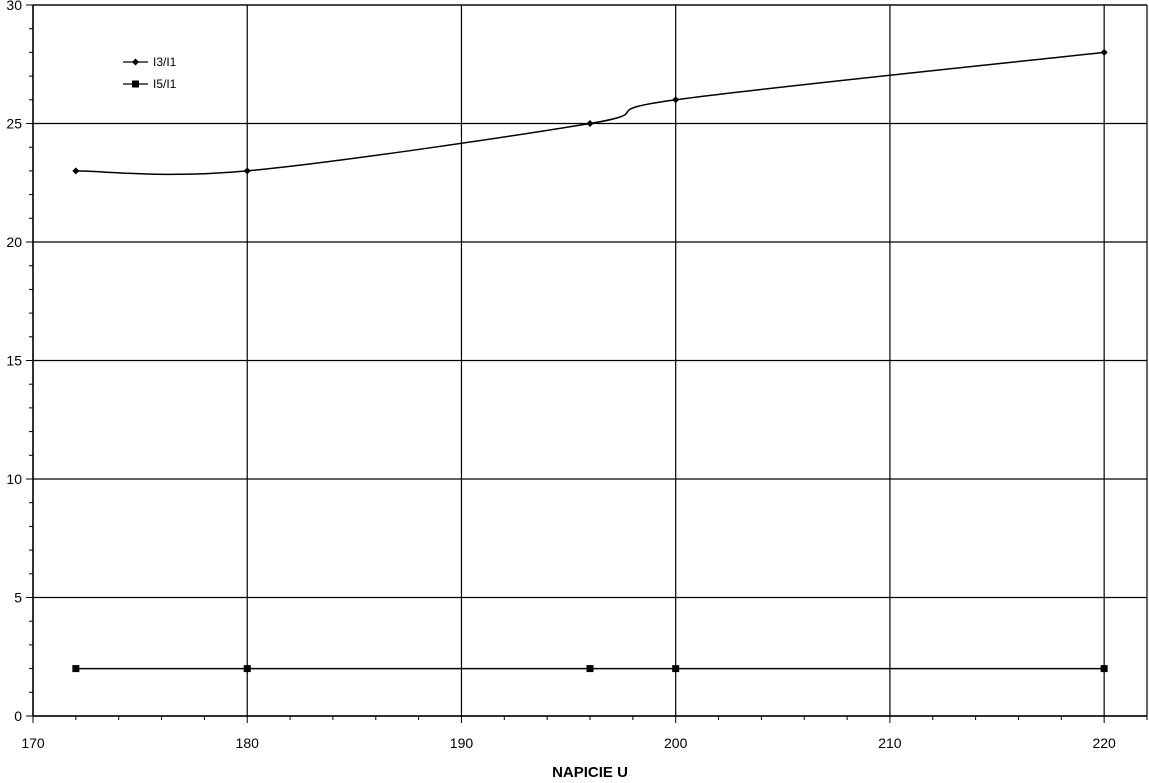  Describe the element at coordinates (14, 242) in the screenshot. I see `y-tick-label: 20` at that location.